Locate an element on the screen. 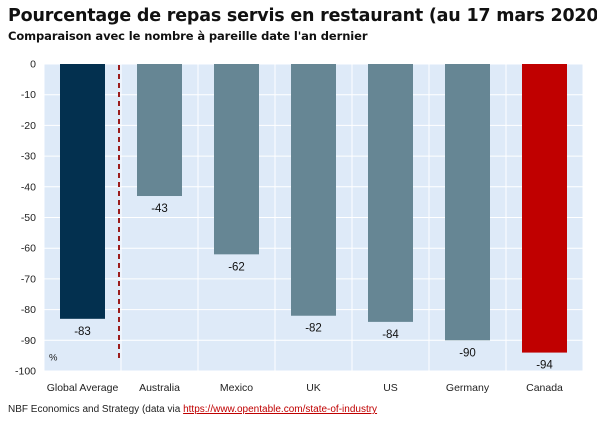 The height and width of the screenshot is (443, 597). data-label: -82 is located at coordinates (313, 329).